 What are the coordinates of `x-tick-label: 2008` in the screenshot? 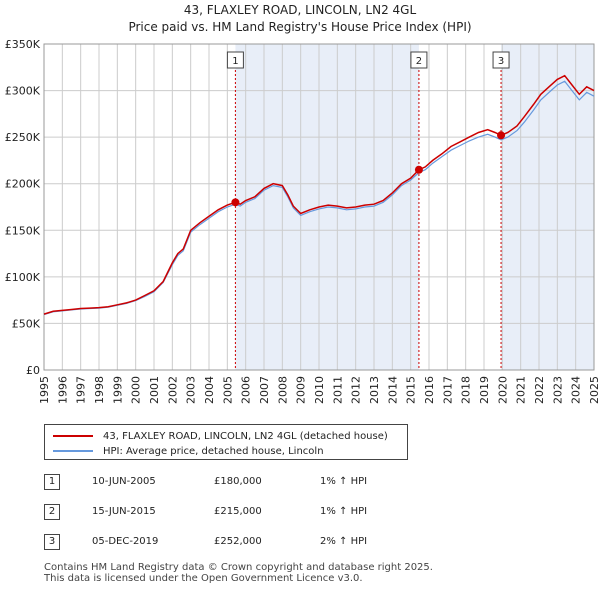 It's located at (282, 390).